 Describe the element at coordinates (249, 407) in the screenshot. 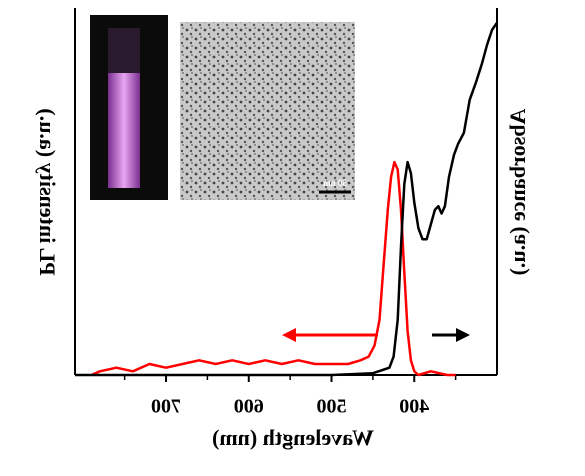

I see `x-tick-label: 600` at that location.